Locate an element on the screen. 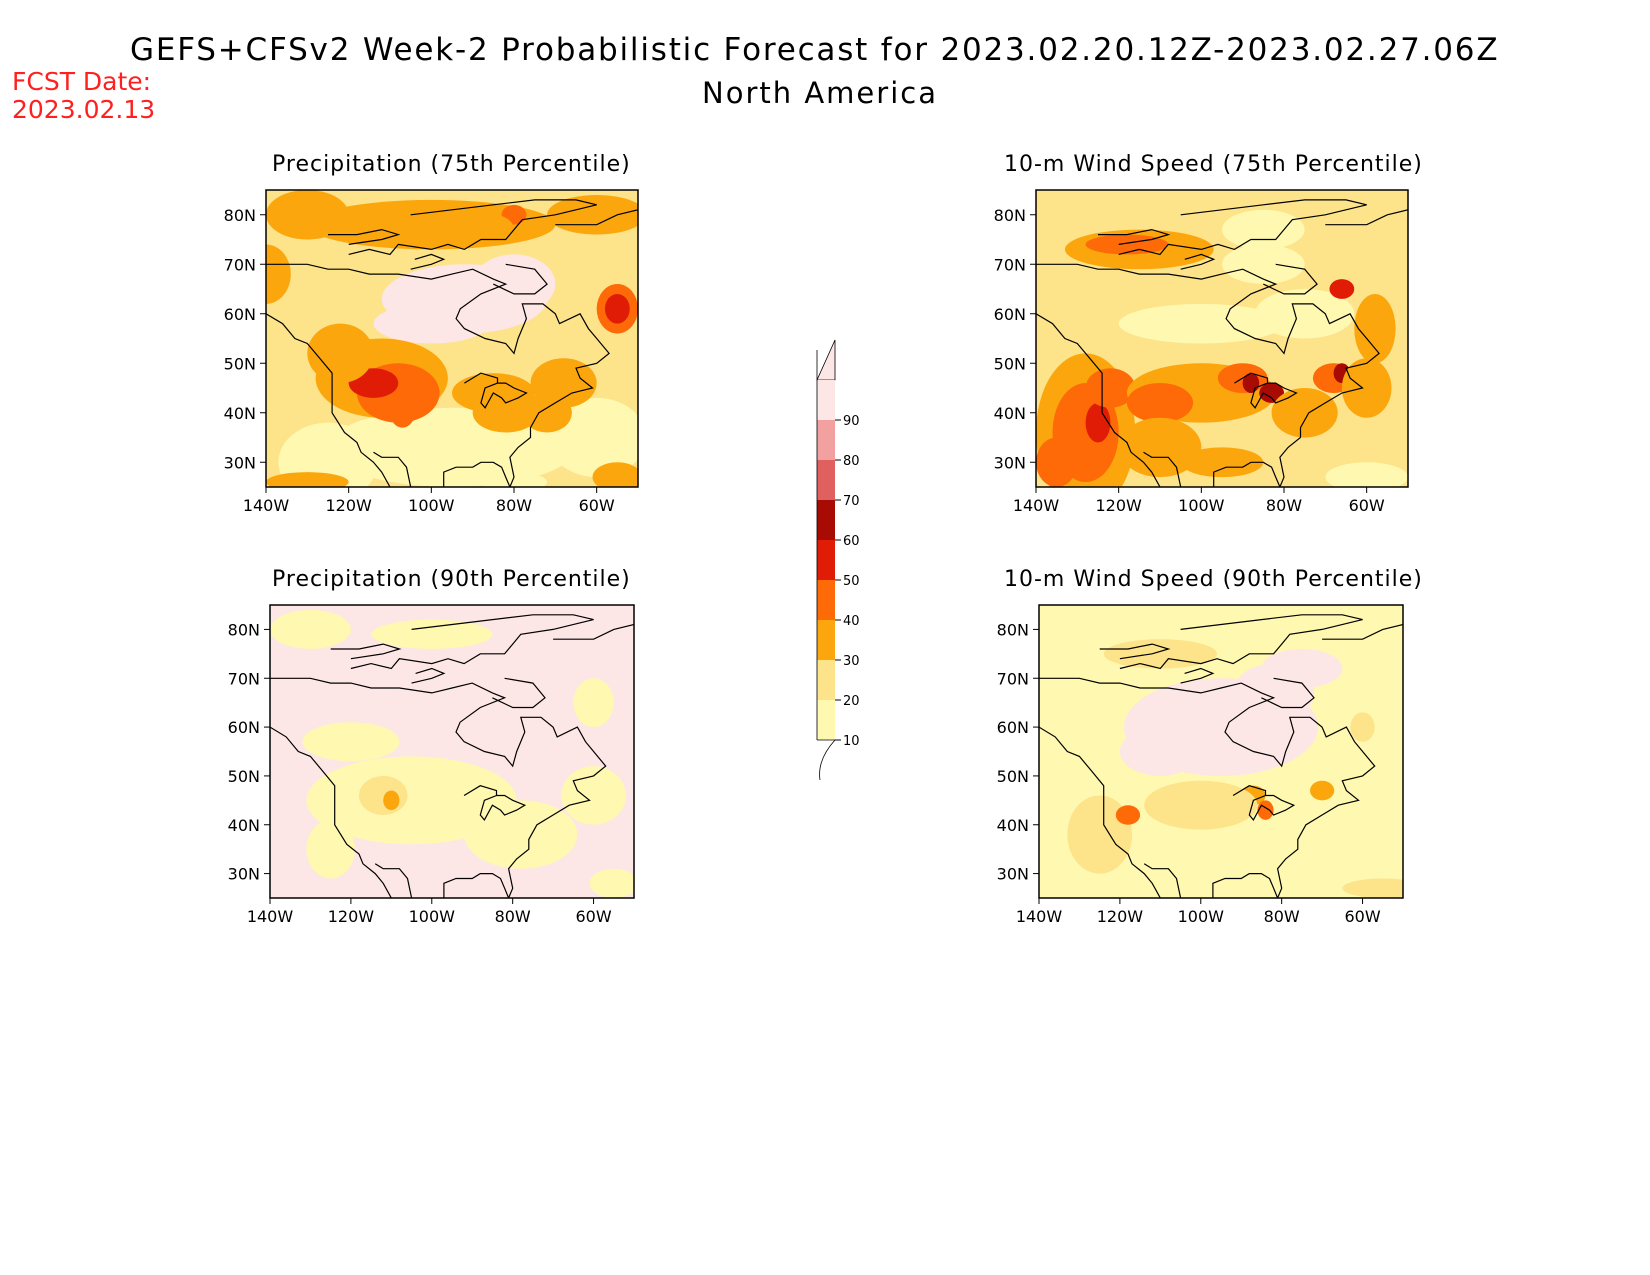  colorbar-label: 80 is located at coordinates (851, 461).